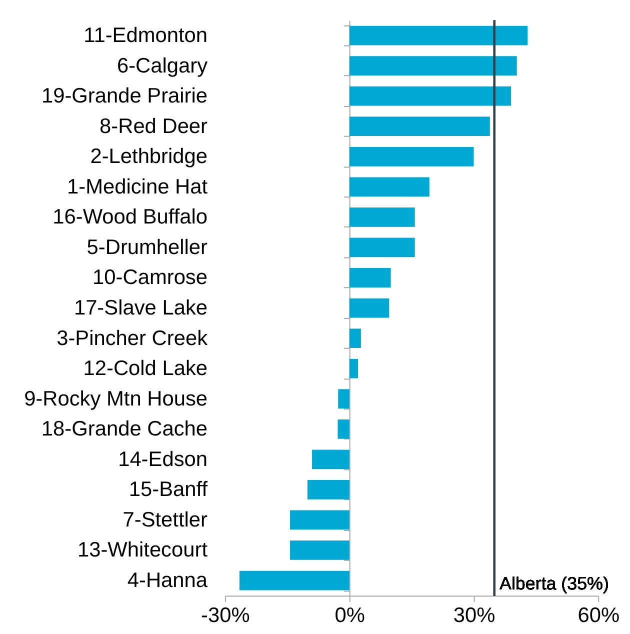 The image size is (630, 634). What do you see at coordinates (162, 66) in the screenshot?
I see `y-tick-label: 6-Calgary` at bounding box center [162, 66].